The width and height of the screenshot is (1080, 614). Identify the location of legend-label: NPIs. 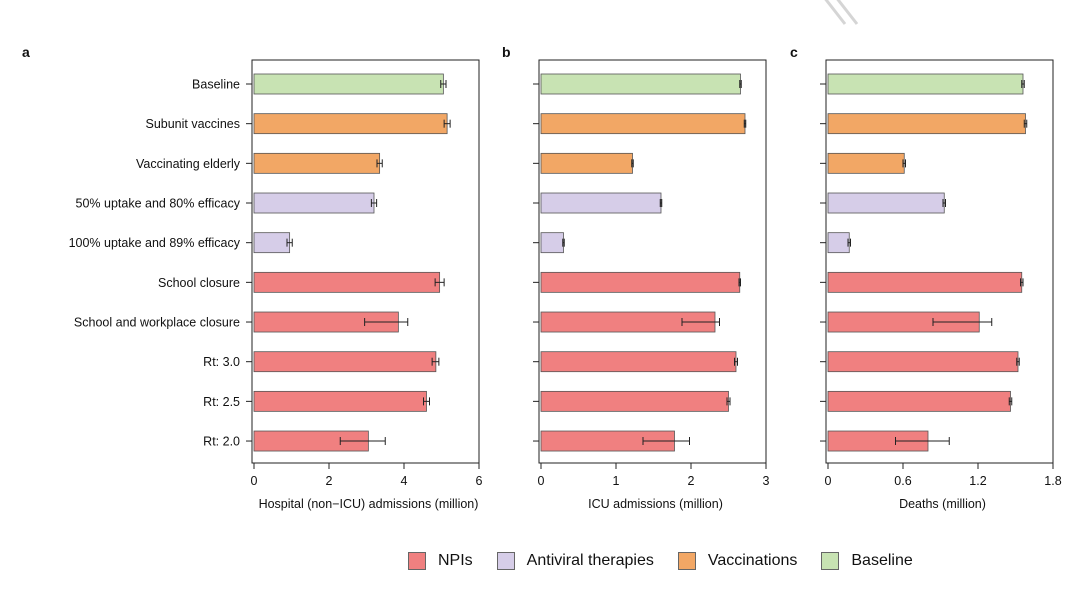
(455, 560).